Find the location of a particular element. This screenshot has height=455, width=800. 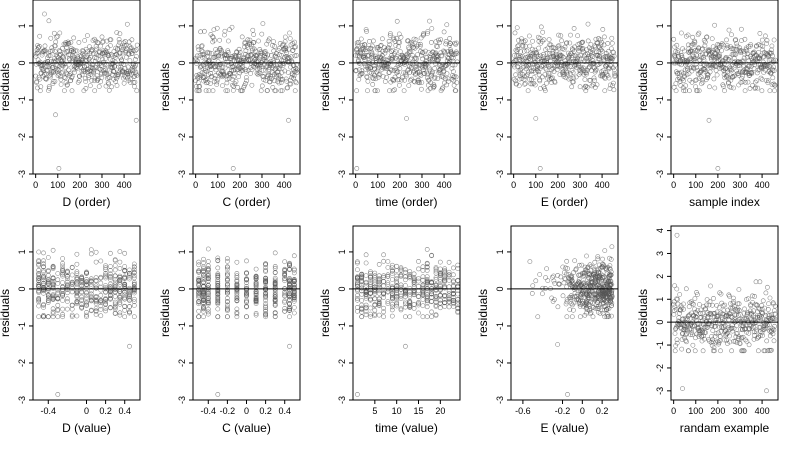

y-tick-label: 0 is located at coordinates (182, 62).